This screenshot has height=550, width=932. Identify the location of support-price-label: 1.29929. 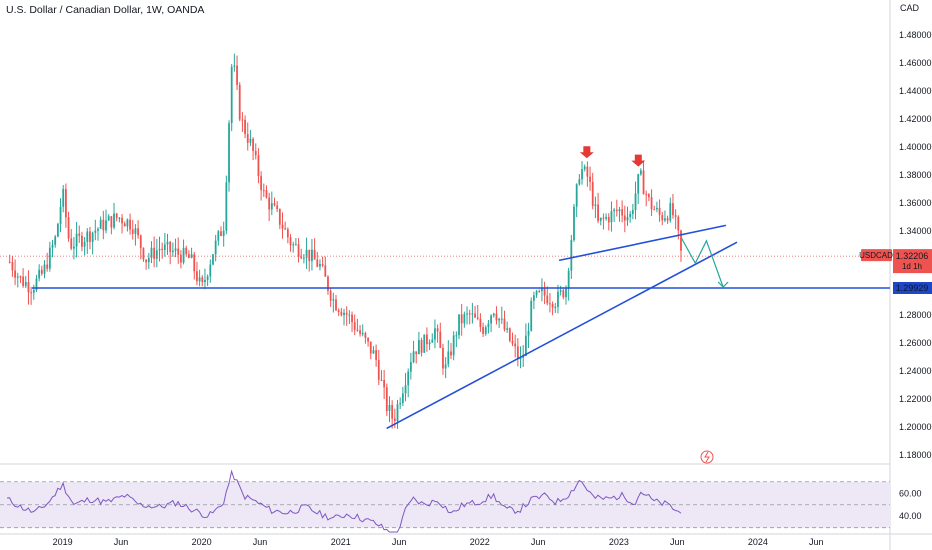
(912, 288).